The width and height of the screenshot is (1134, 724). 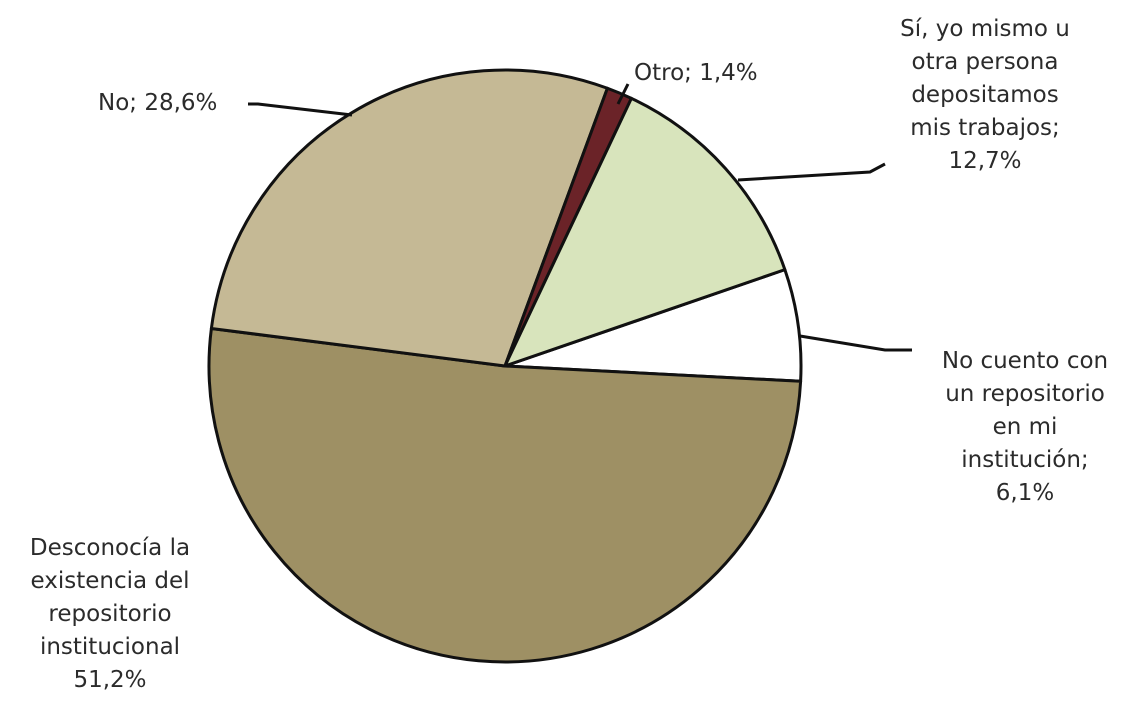 I want to click on data-label-line: No; 28,6%, so click(x=157, y=103).